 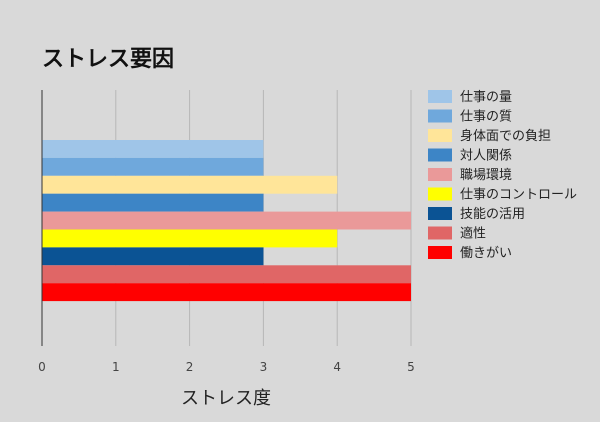 What do you see at coordinates (337, 367) in the screenshot?
I see `x-tick-label: 4` at bounding box center [337, 367].